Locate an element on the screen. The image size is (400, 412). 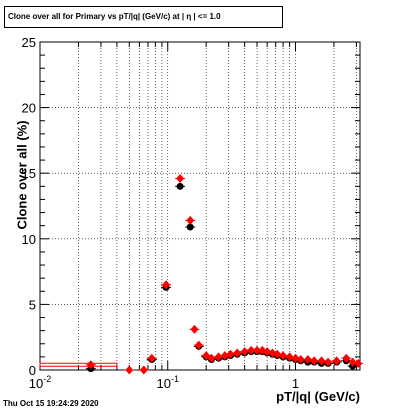
x-tick-exponent: -1 is located at coordinates (175, 379).